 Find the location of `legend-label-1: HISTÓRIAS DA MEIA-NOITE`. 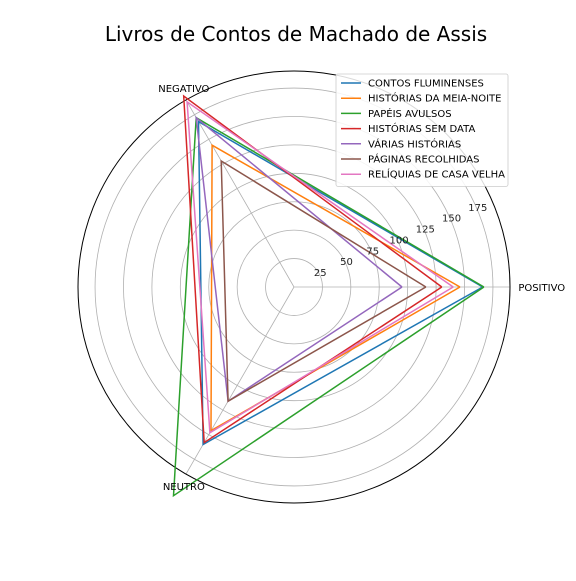

legend-label-1: HISTÓRIAS DA MEIA-NOITE is located at coordinates (434, 98).